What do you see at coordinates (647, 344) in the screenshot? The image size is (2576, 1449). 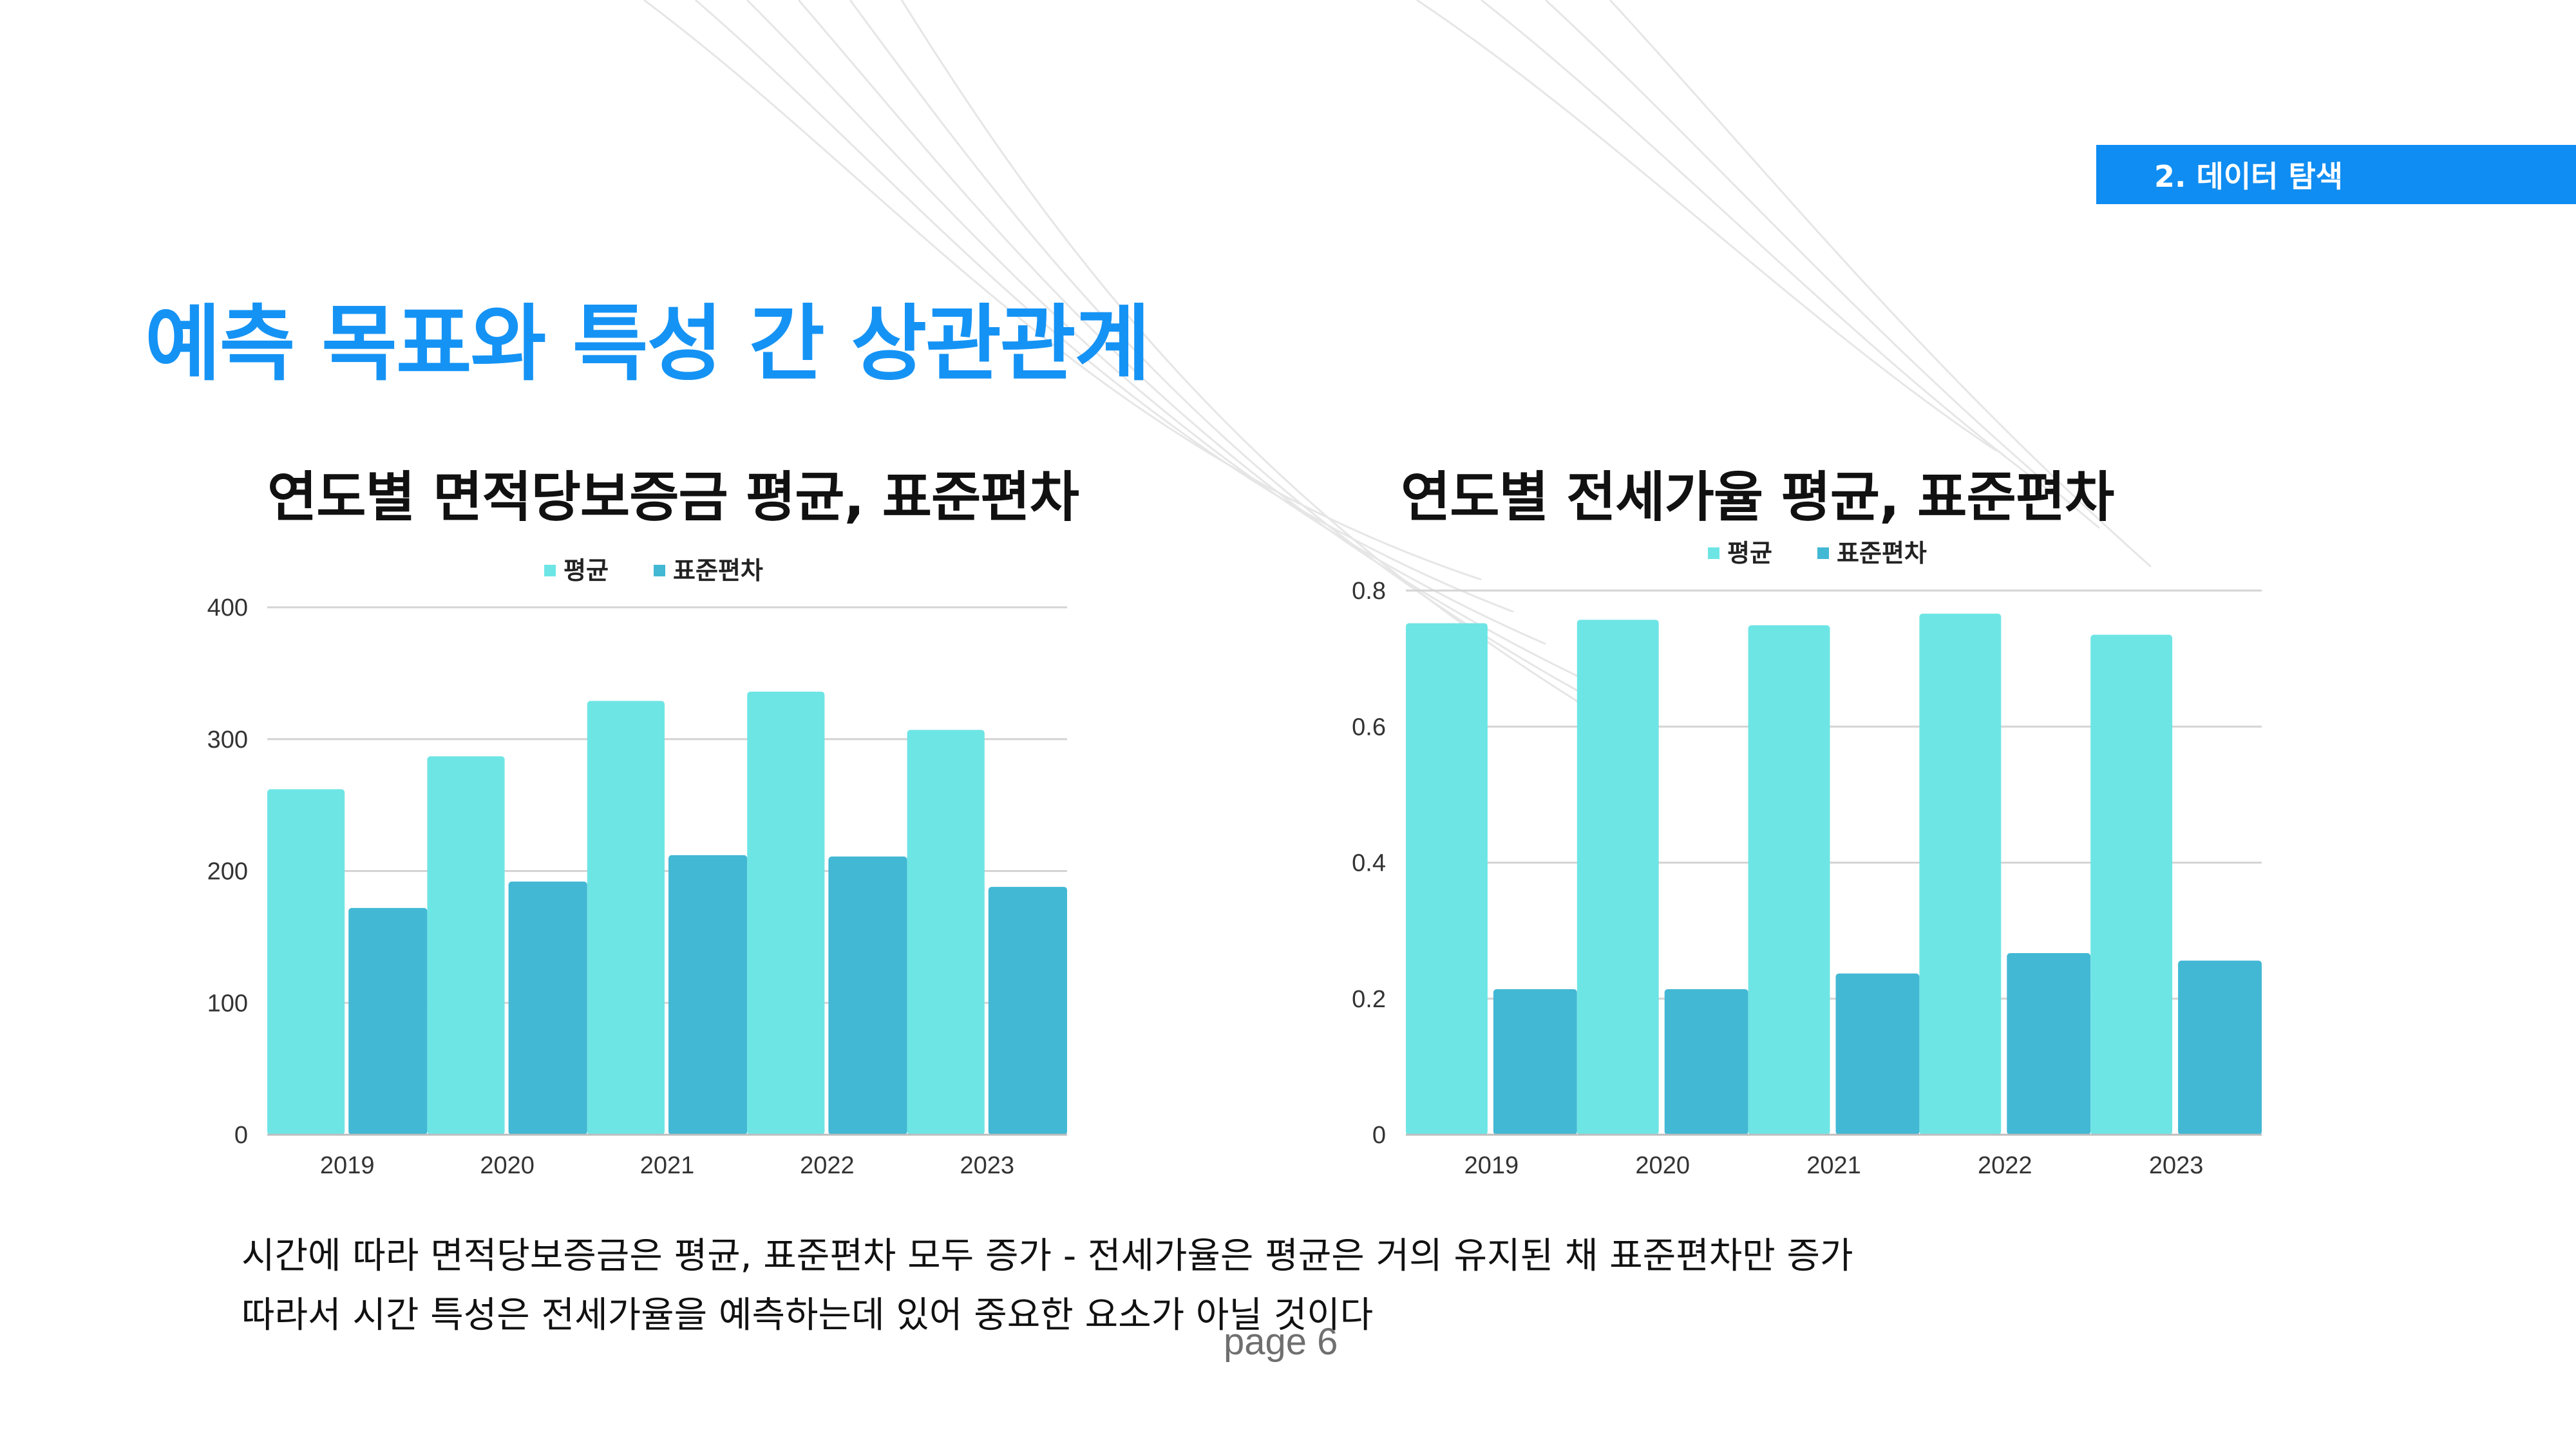 I see `page-title: 예측 목표와 특성 간 상관관계` at bounding box center [647, 344].